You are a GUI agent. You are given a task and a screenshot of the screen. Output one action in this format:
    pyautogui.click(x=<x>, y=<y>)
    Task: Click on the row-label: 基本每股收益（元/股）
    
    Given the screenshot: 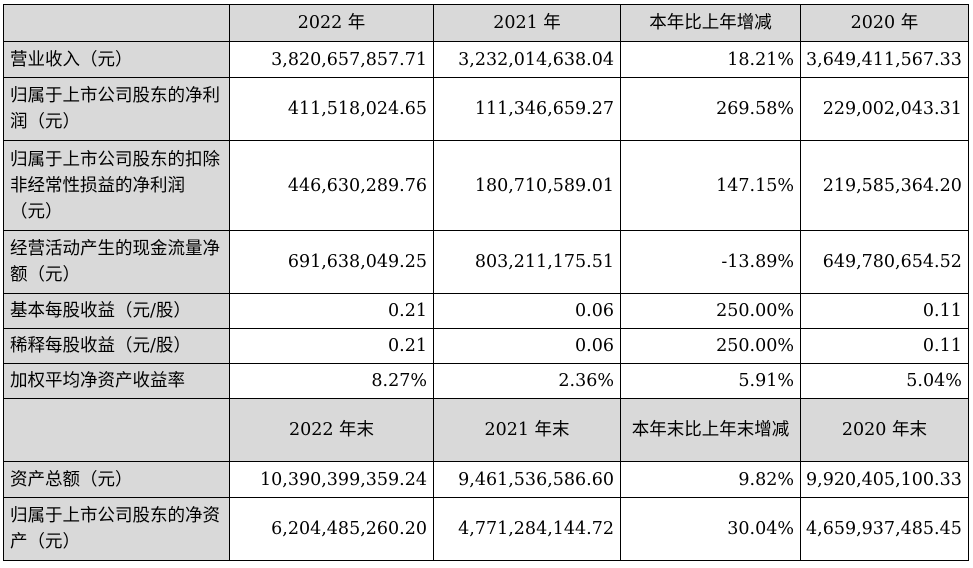 What is the action you would take?
    pyautogui.click(x=116, y=311)
    